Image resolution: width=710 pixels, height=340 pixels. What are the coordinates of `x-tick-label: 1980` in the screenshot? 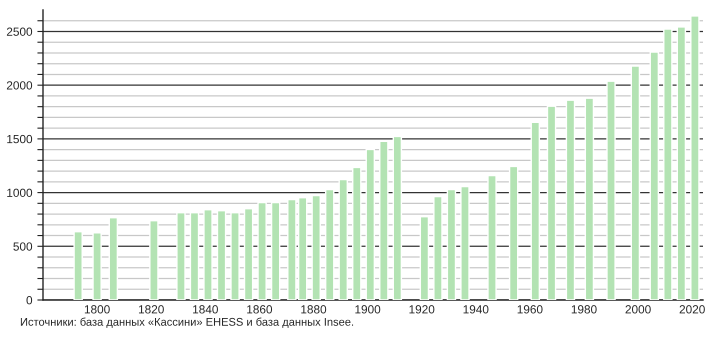 It's located at (584, 309).